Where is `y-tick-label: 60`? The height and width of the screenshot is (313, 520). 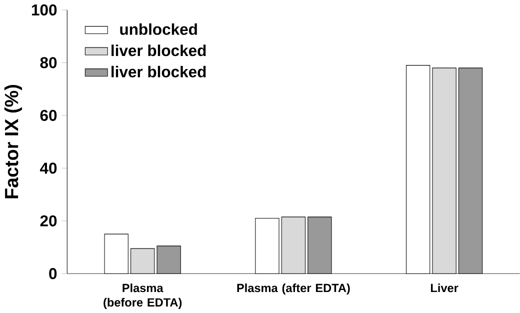 y-tick-label: 60 is located at coordinates (48, 115).